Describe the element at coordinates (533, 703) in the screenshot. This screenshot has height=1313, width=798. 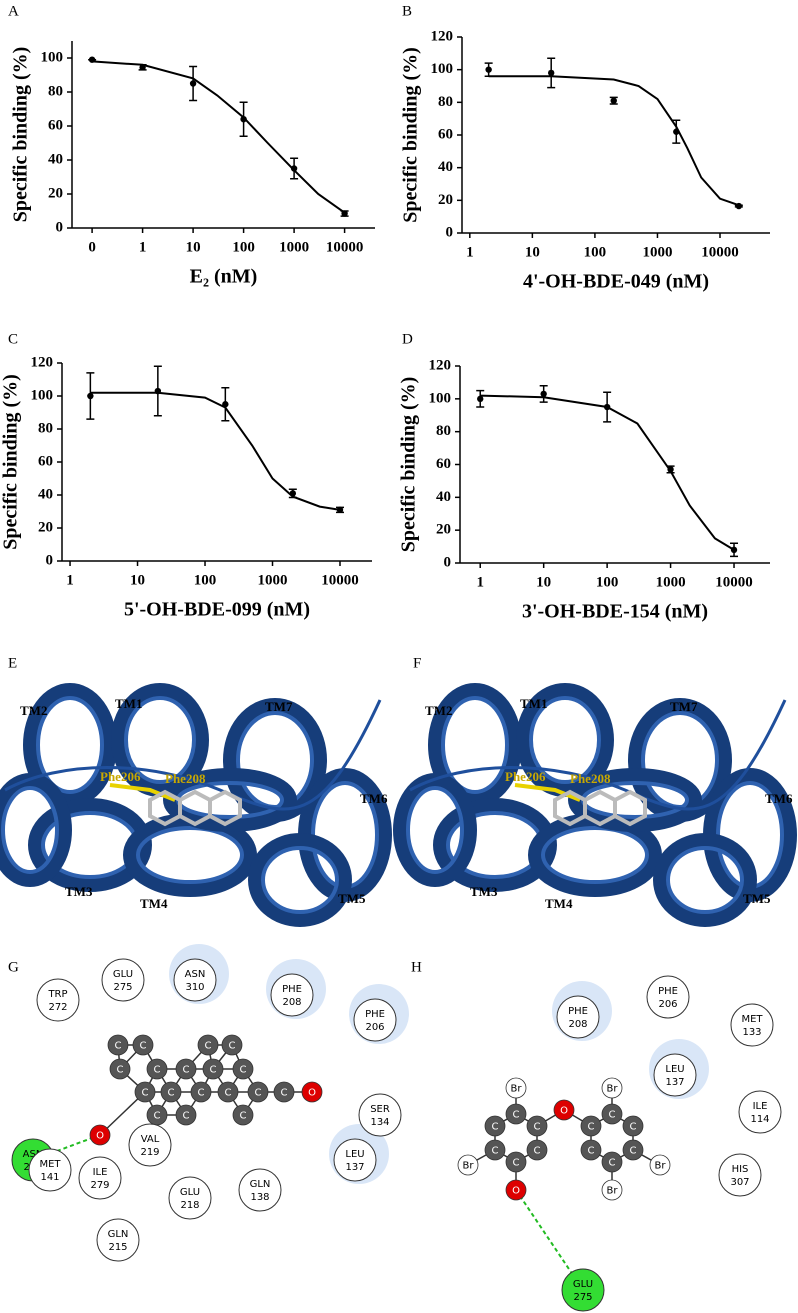
I see `structure-label: TM1` at that location.